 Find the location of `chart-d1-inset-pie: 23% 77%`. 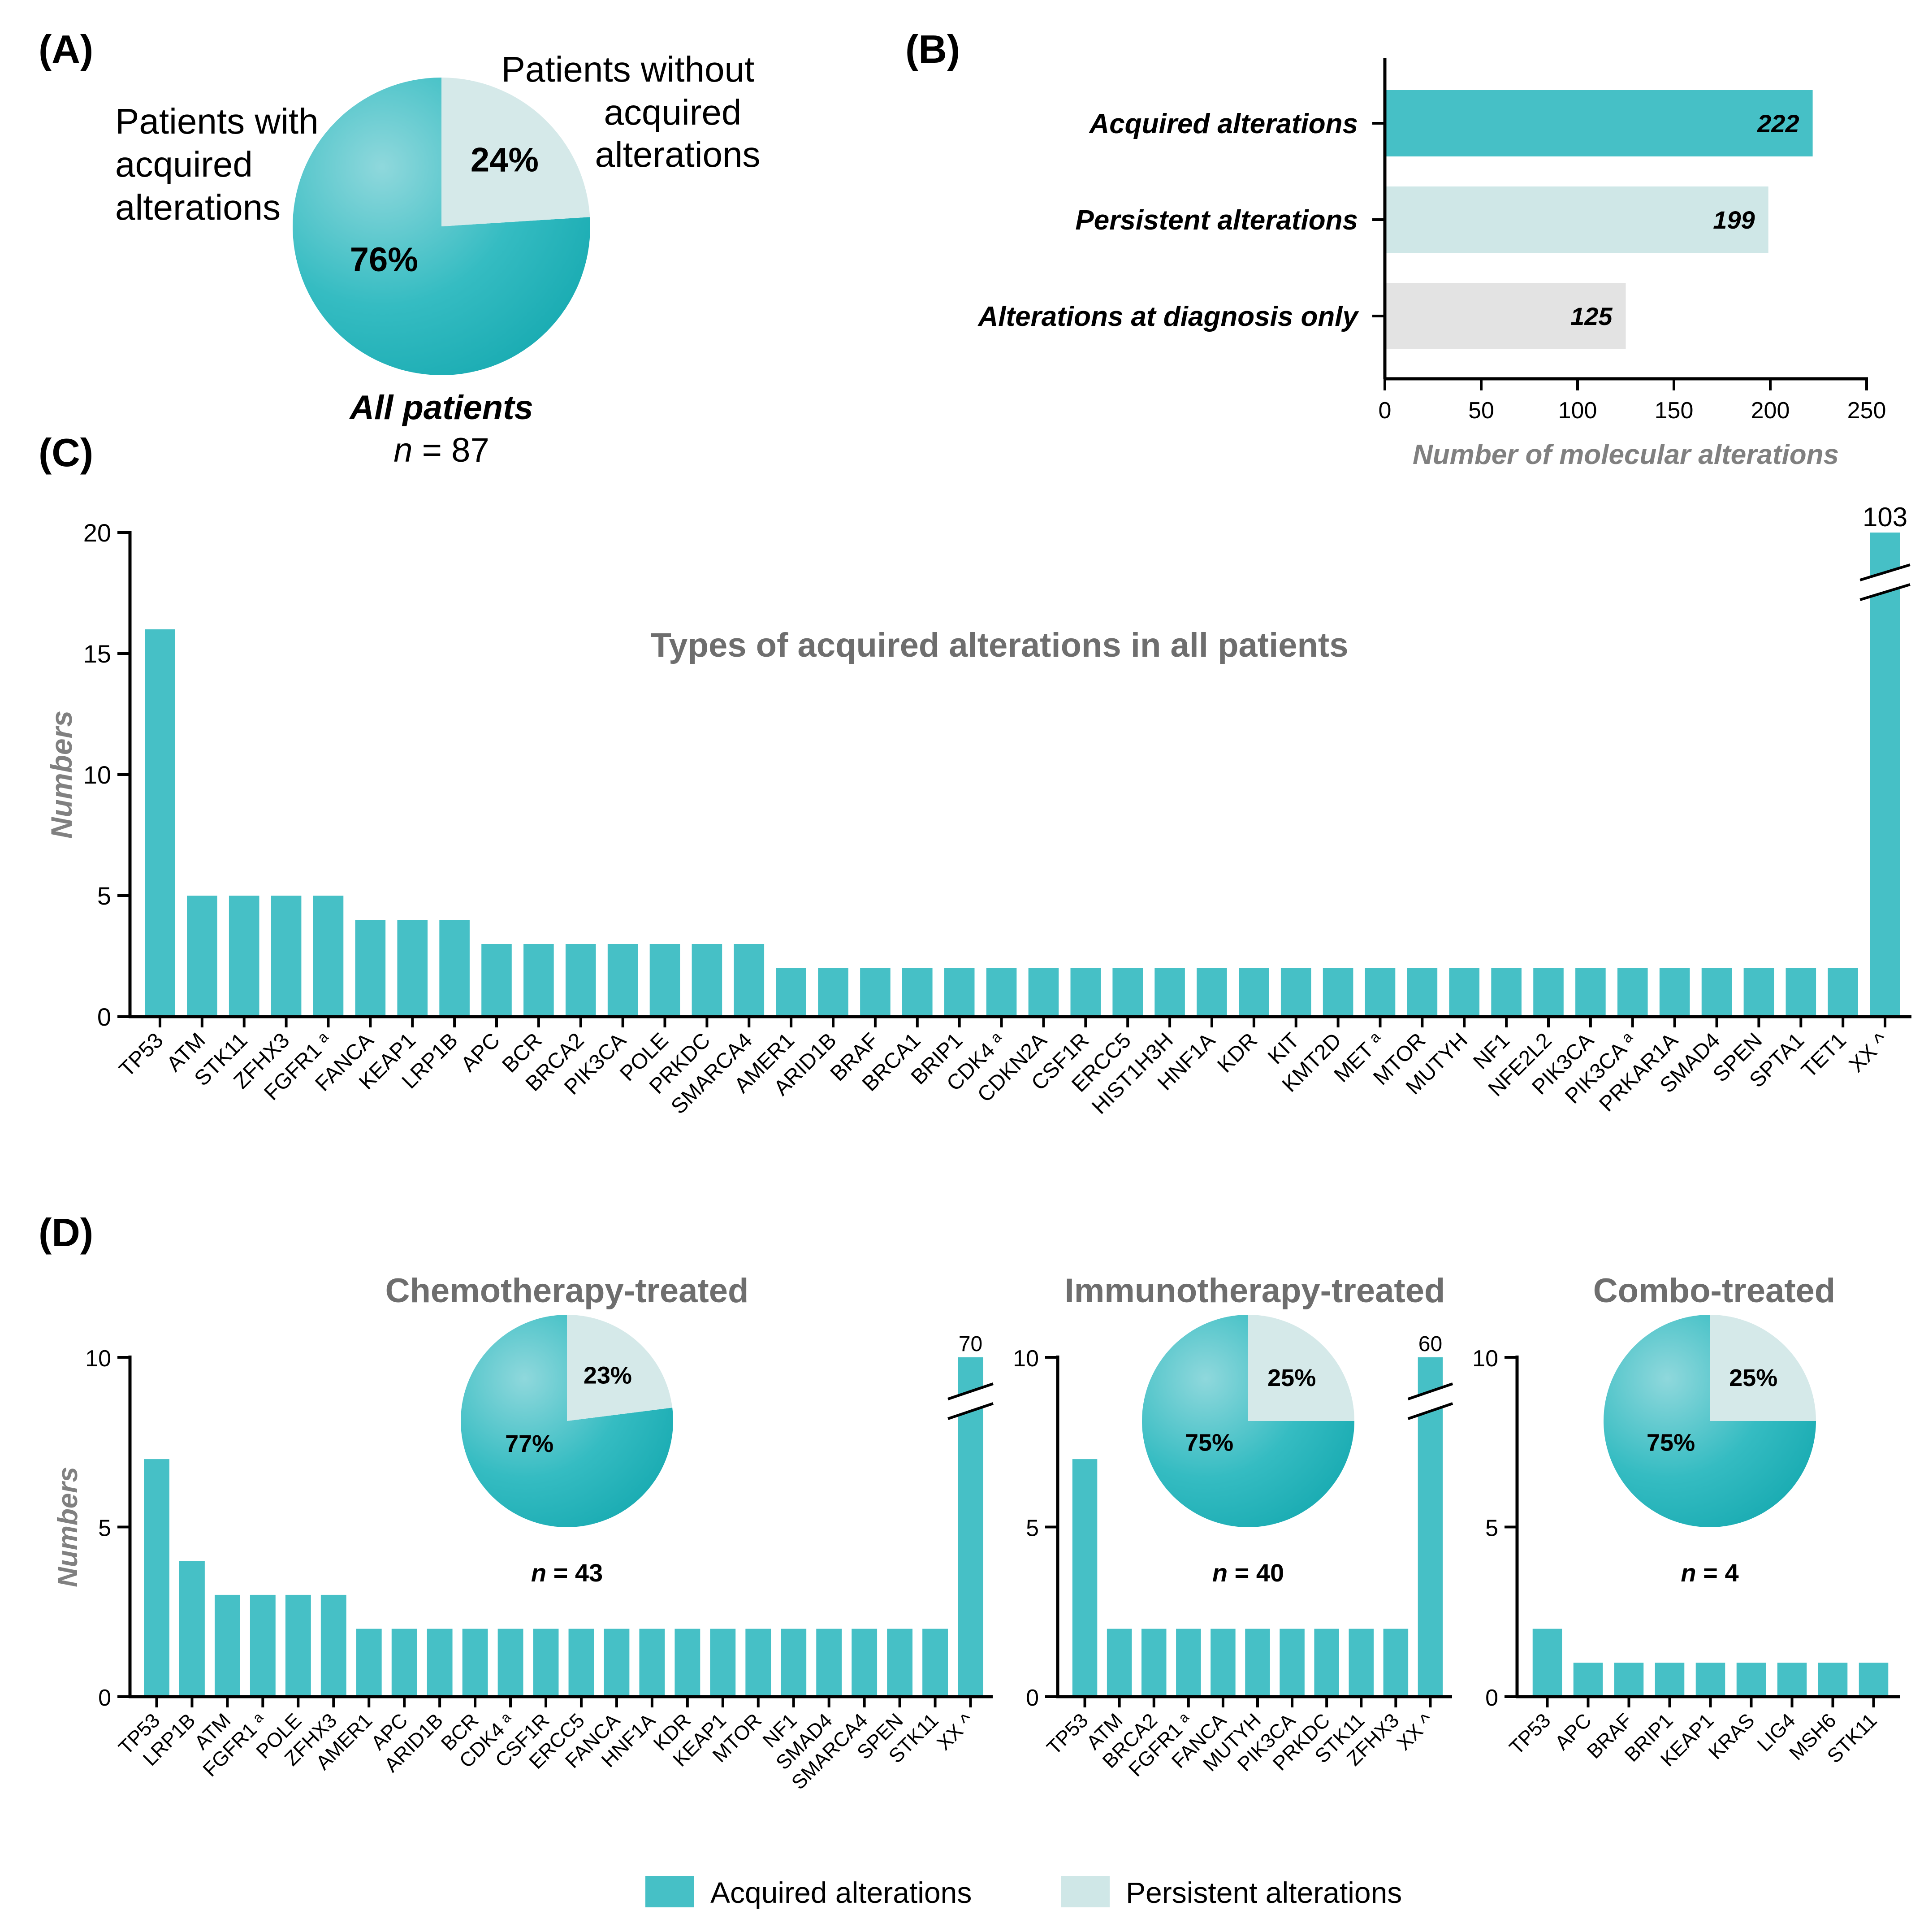

chart-d1-inset-pie: 23% 77% is located at coordinates (566, 1421).